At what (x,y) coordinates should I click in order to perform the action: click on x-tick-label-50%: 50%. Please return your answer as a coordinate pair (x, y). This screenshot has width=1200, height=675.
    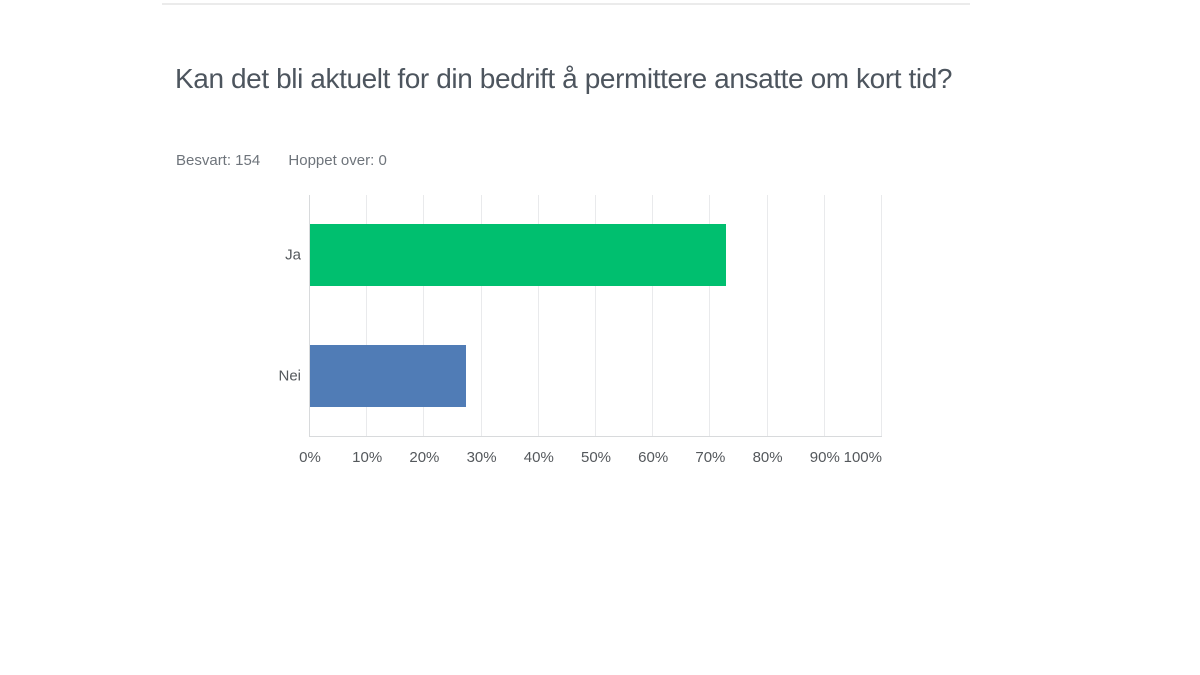
    Looking at the image, I should click on (596, 457).